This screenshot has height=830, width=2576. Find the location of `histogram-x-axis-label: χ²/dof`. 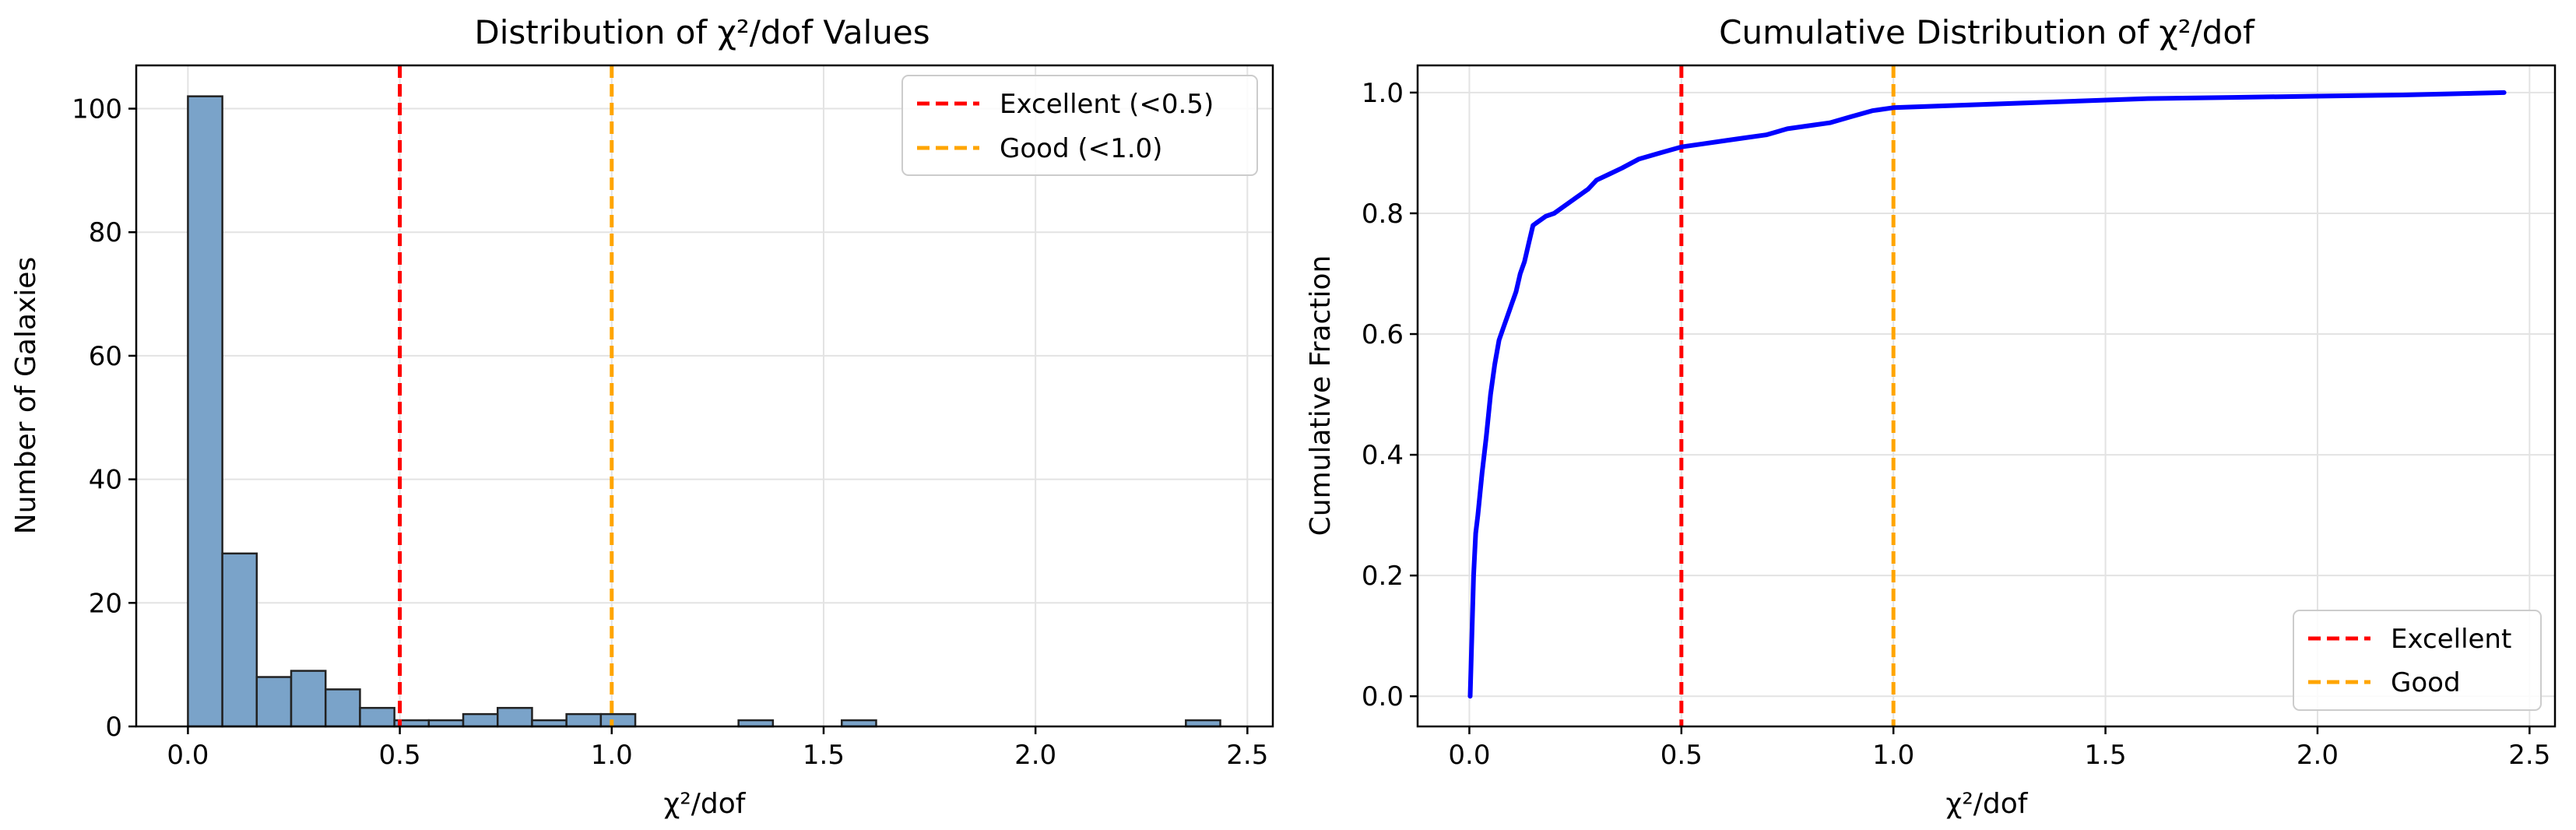

histogram-x-axis-label: χ²/dof is located at coordinates (706, 804).